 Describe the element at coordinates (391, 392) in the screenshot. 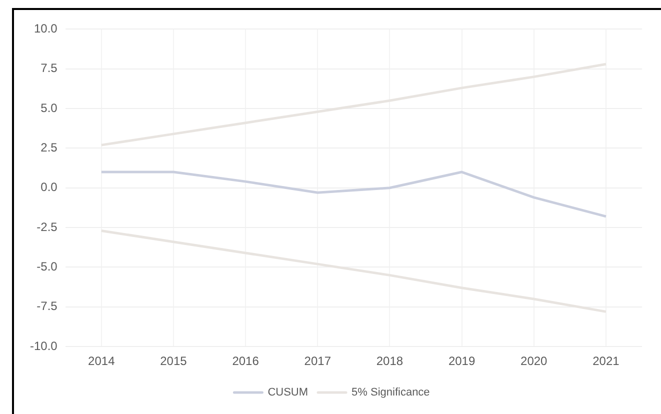

I see `legend-label: 5% Significance` at that location.